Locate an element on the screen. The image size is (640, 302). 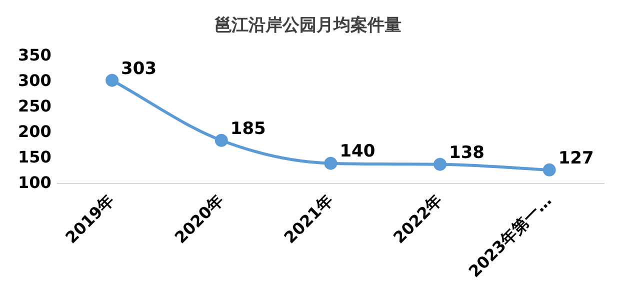
data-label: 140 is located at coordinates (358, 152).